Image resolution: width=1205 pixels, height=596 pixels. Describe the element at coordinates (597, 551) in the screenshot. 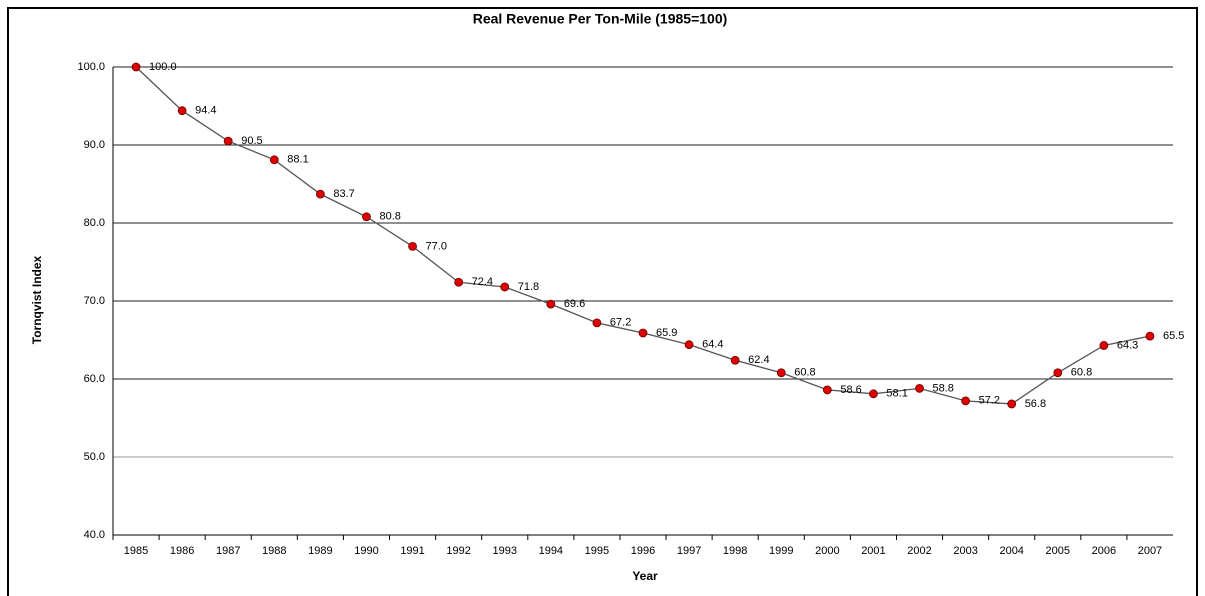

I see `x-tick-label: 1995` at that location.